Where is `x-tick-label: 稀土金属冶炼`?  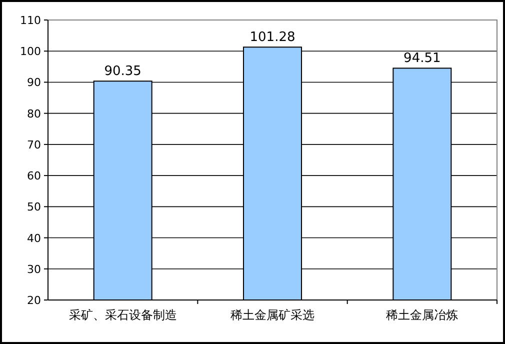 x-tick-label: 稀土金属冶炼 is located at coordinates (422, 315).